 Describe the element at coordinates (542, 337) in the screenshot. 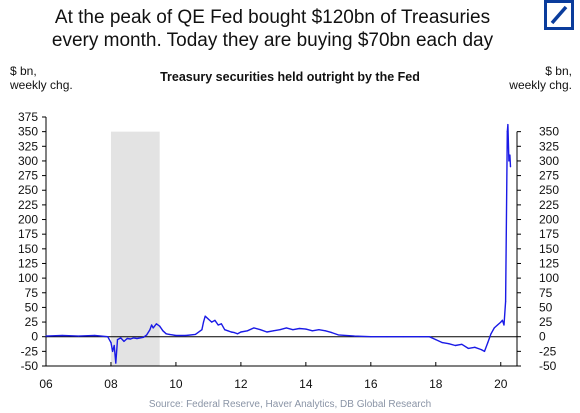

I see `right-tick-label: 0` at that location.